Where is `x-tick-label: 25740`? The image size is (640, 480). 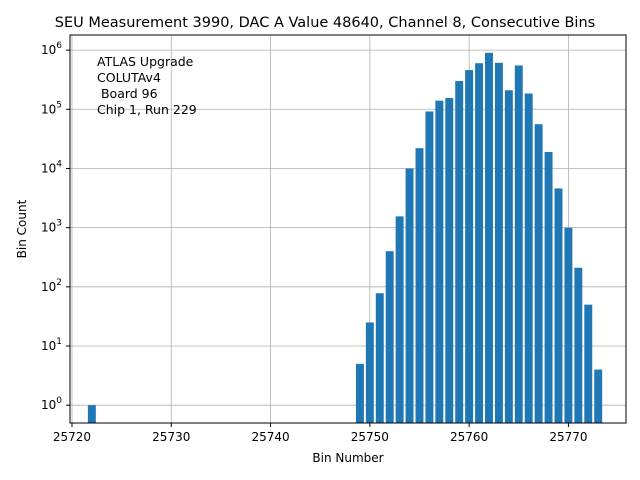
x-tick-label: 25740 is located at coordinates (270, 437).